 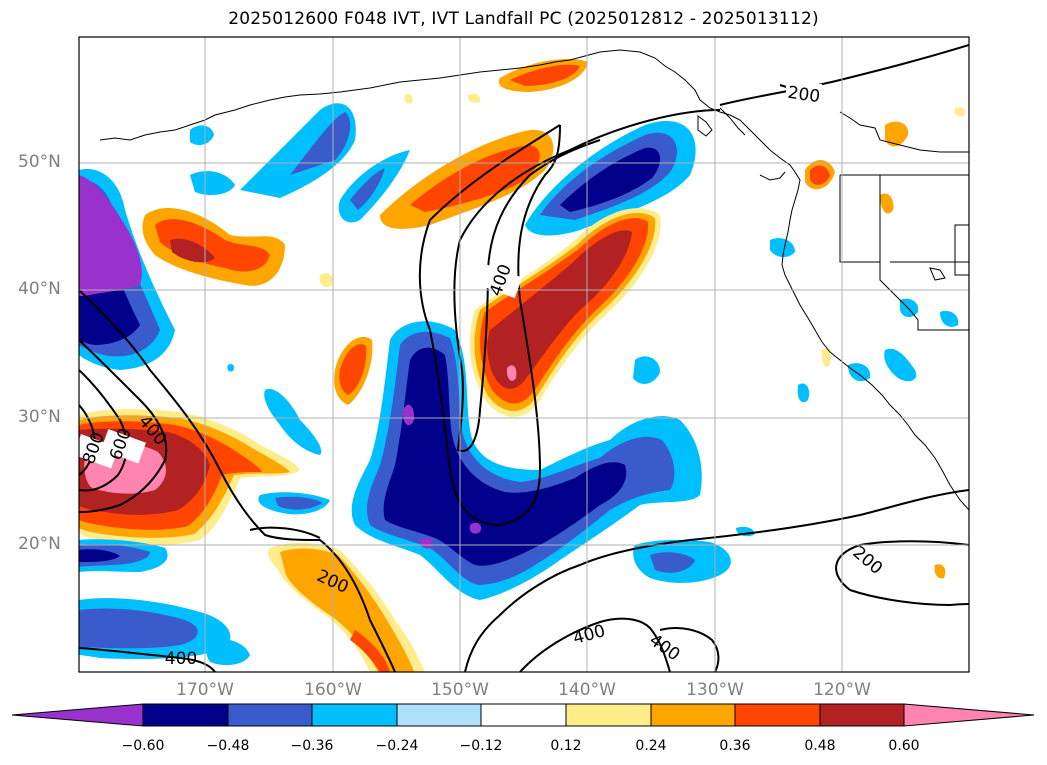 What do you see at coordinates (312, 746) in the screenshot?
I see `colorbar-tick-label: −0.36` at bounding box center [312, 746].